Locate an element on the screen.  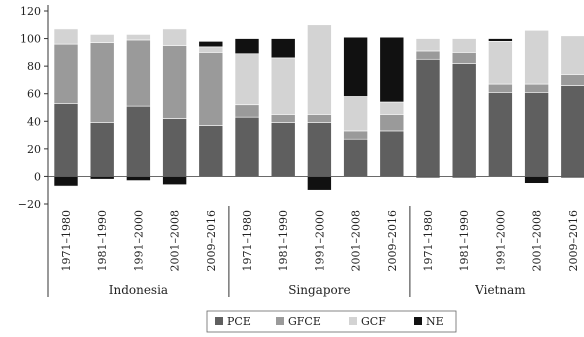
y-tick-label: 20 is located at coordinates (34, 149).